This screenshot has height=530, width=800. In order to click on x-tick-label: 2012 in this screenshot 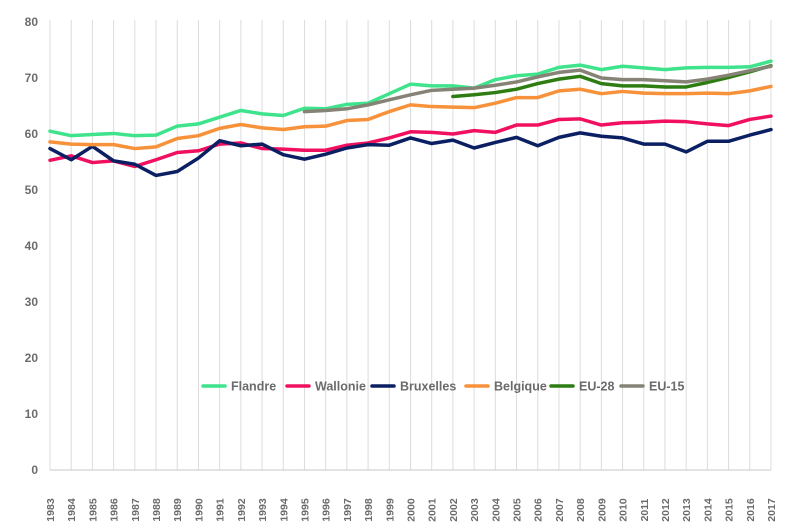, I will do `click(666, 510)`.